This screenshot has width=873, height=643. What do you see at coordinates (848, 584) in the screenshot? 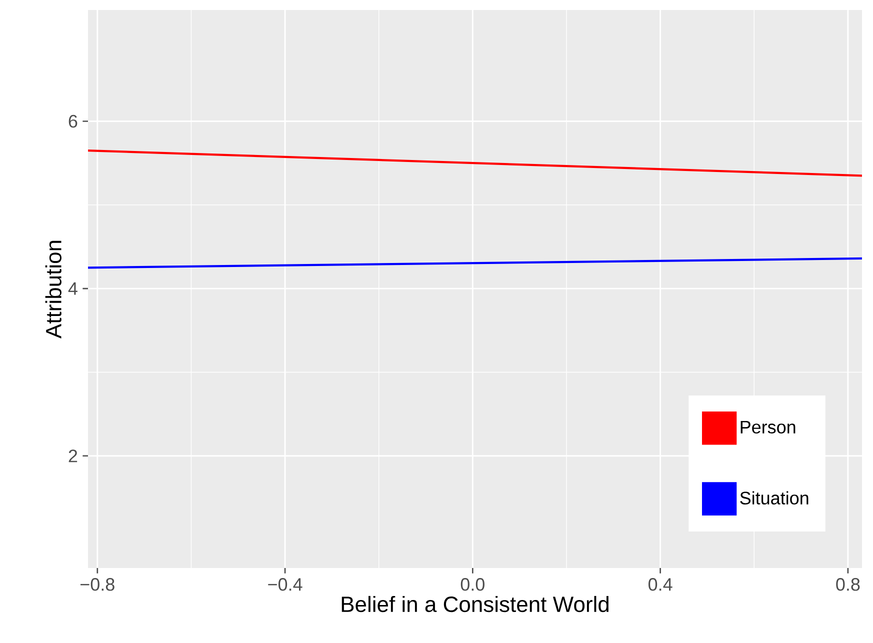
I see `x-tick-label: 0.8` at bounding box center [848, 584].